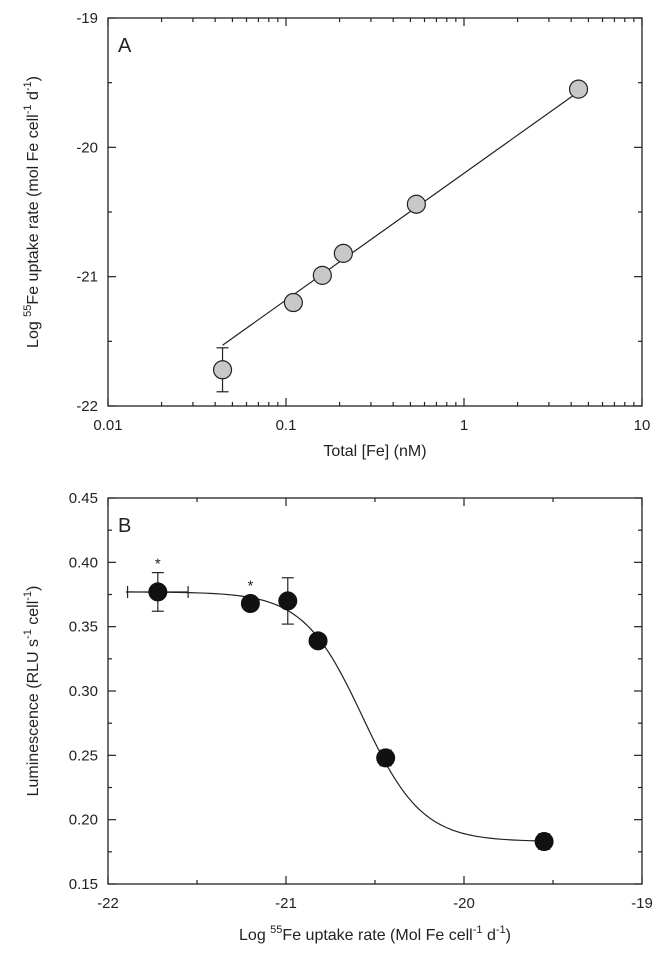  I want to click on y-tick-label: -19, so click(87, 18).